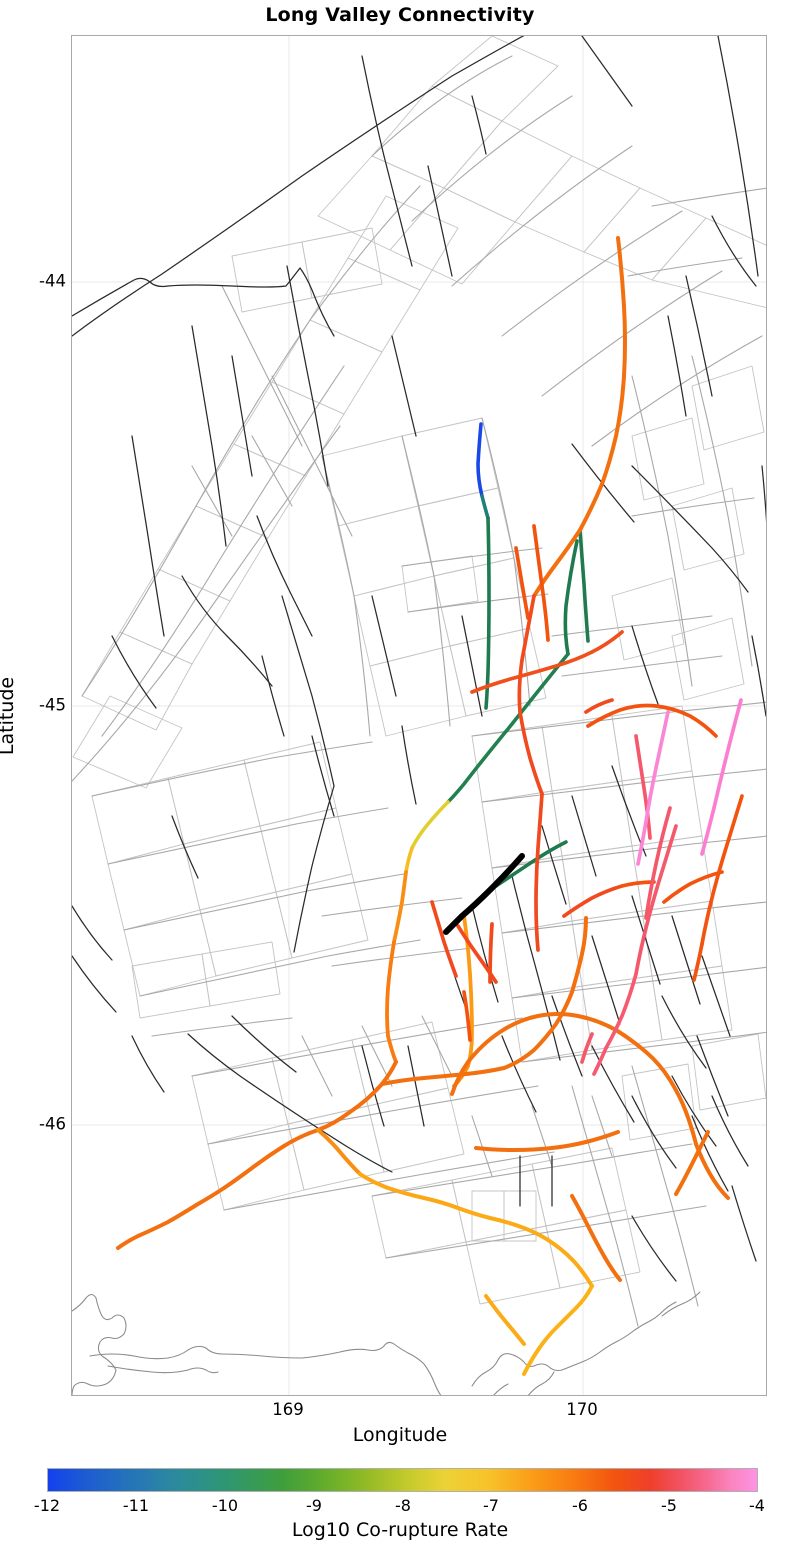  Describe the element at coordinates (593, 901) in the screenshot. I see `section-s44` at that location.